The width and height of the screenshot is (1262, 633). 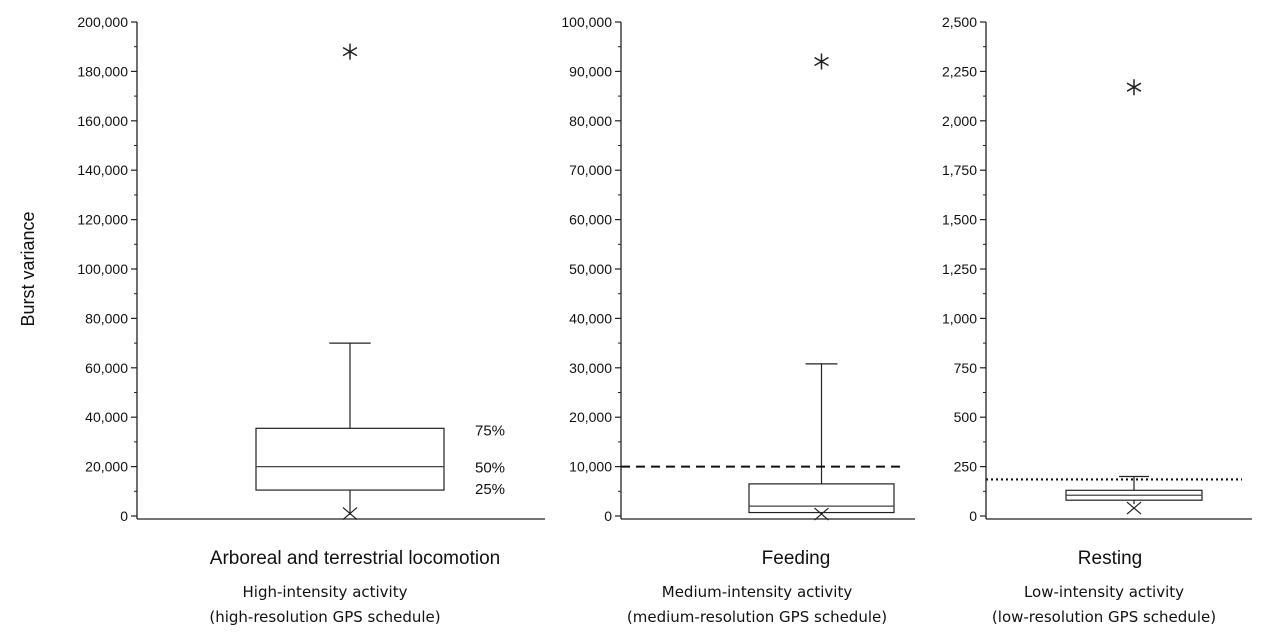 I want to click on y-tick-label: 2,000, so click(x=959, y=121).